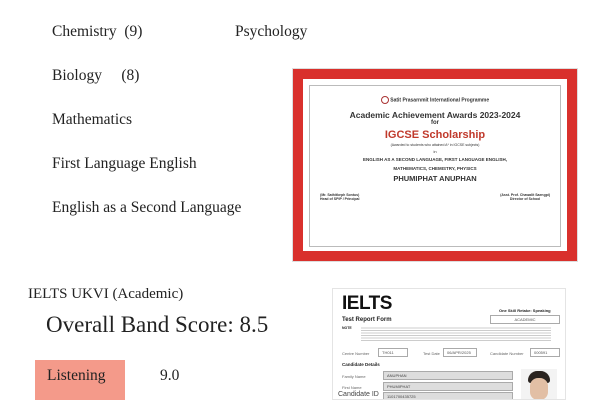 The height and width of the screenshot is (400, 600). I want to click on listening-badge, so click(80, 380).